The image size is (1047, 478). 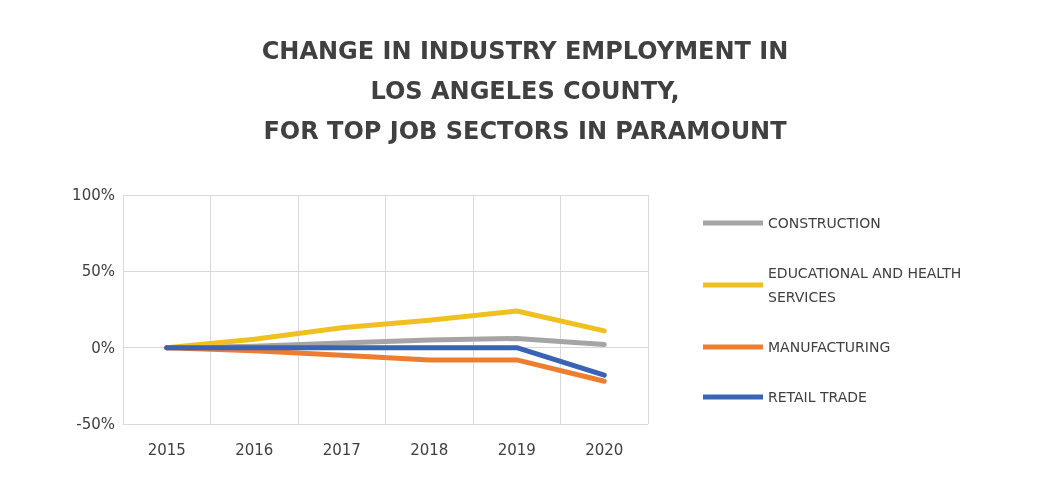 I want to click on y-tick-label: -50%, so click(x=95, y=424).